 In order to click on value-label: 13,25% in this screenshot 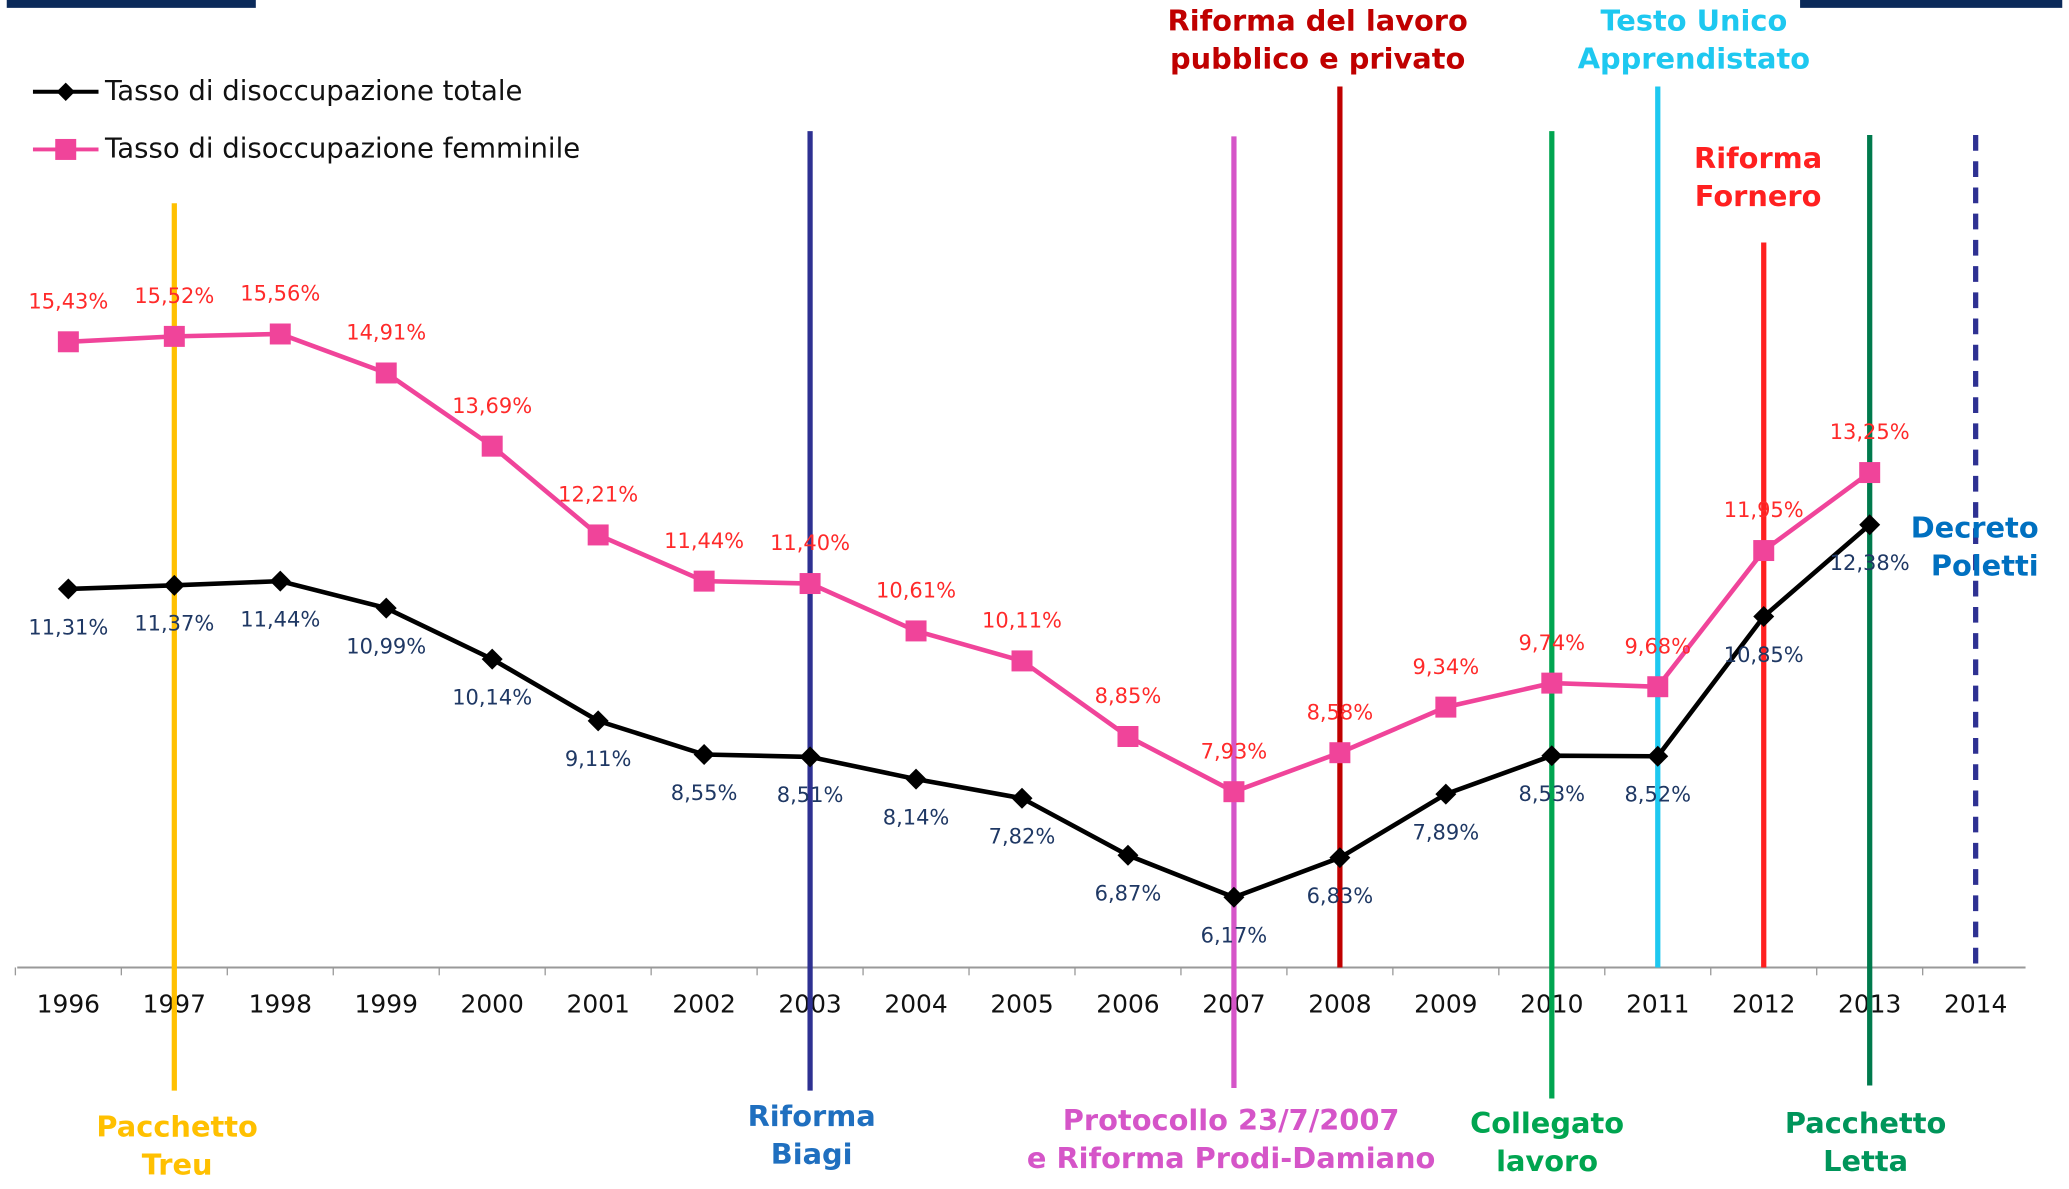, I will do `click(1870, 432)`.